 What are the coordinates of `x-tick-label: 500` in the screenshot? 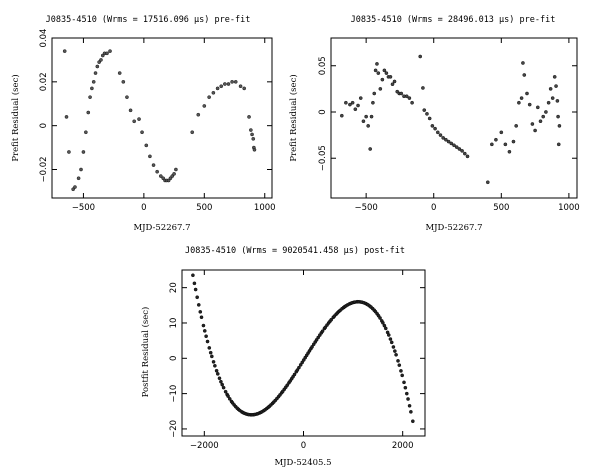 It's located at (501, 208).